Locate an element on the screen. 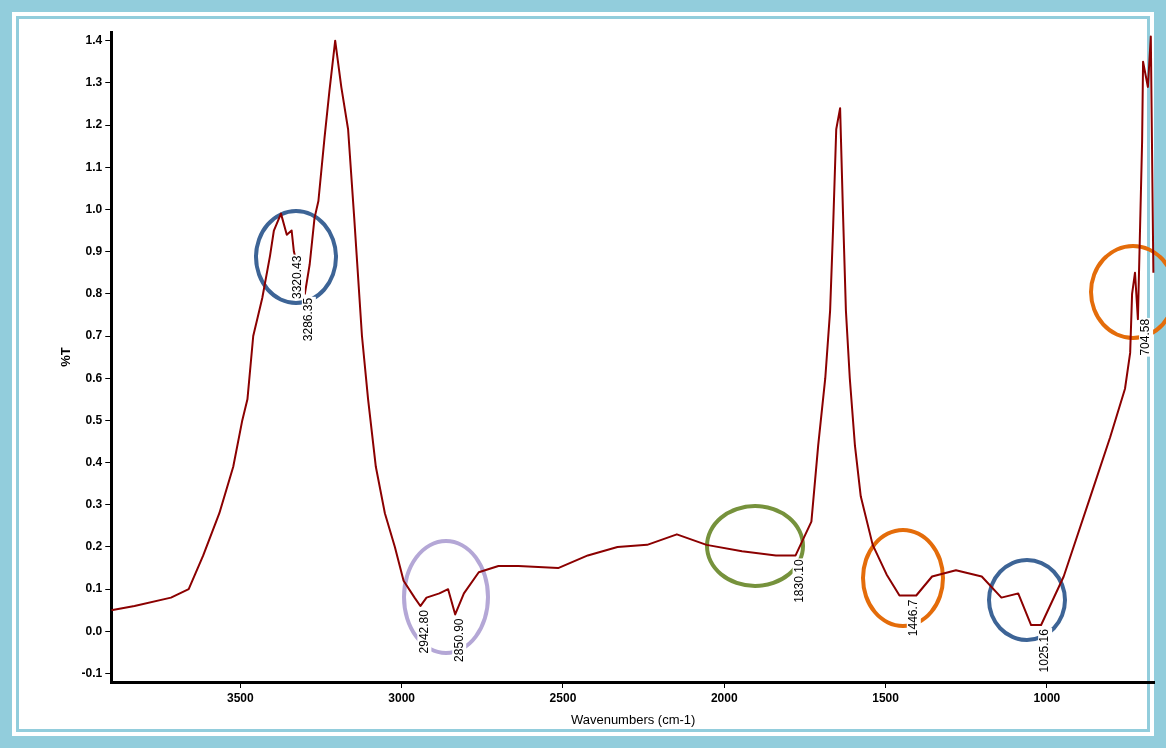  x-axis-title: Wavenumbers (cm-1) is located at coordinates (633, 719).